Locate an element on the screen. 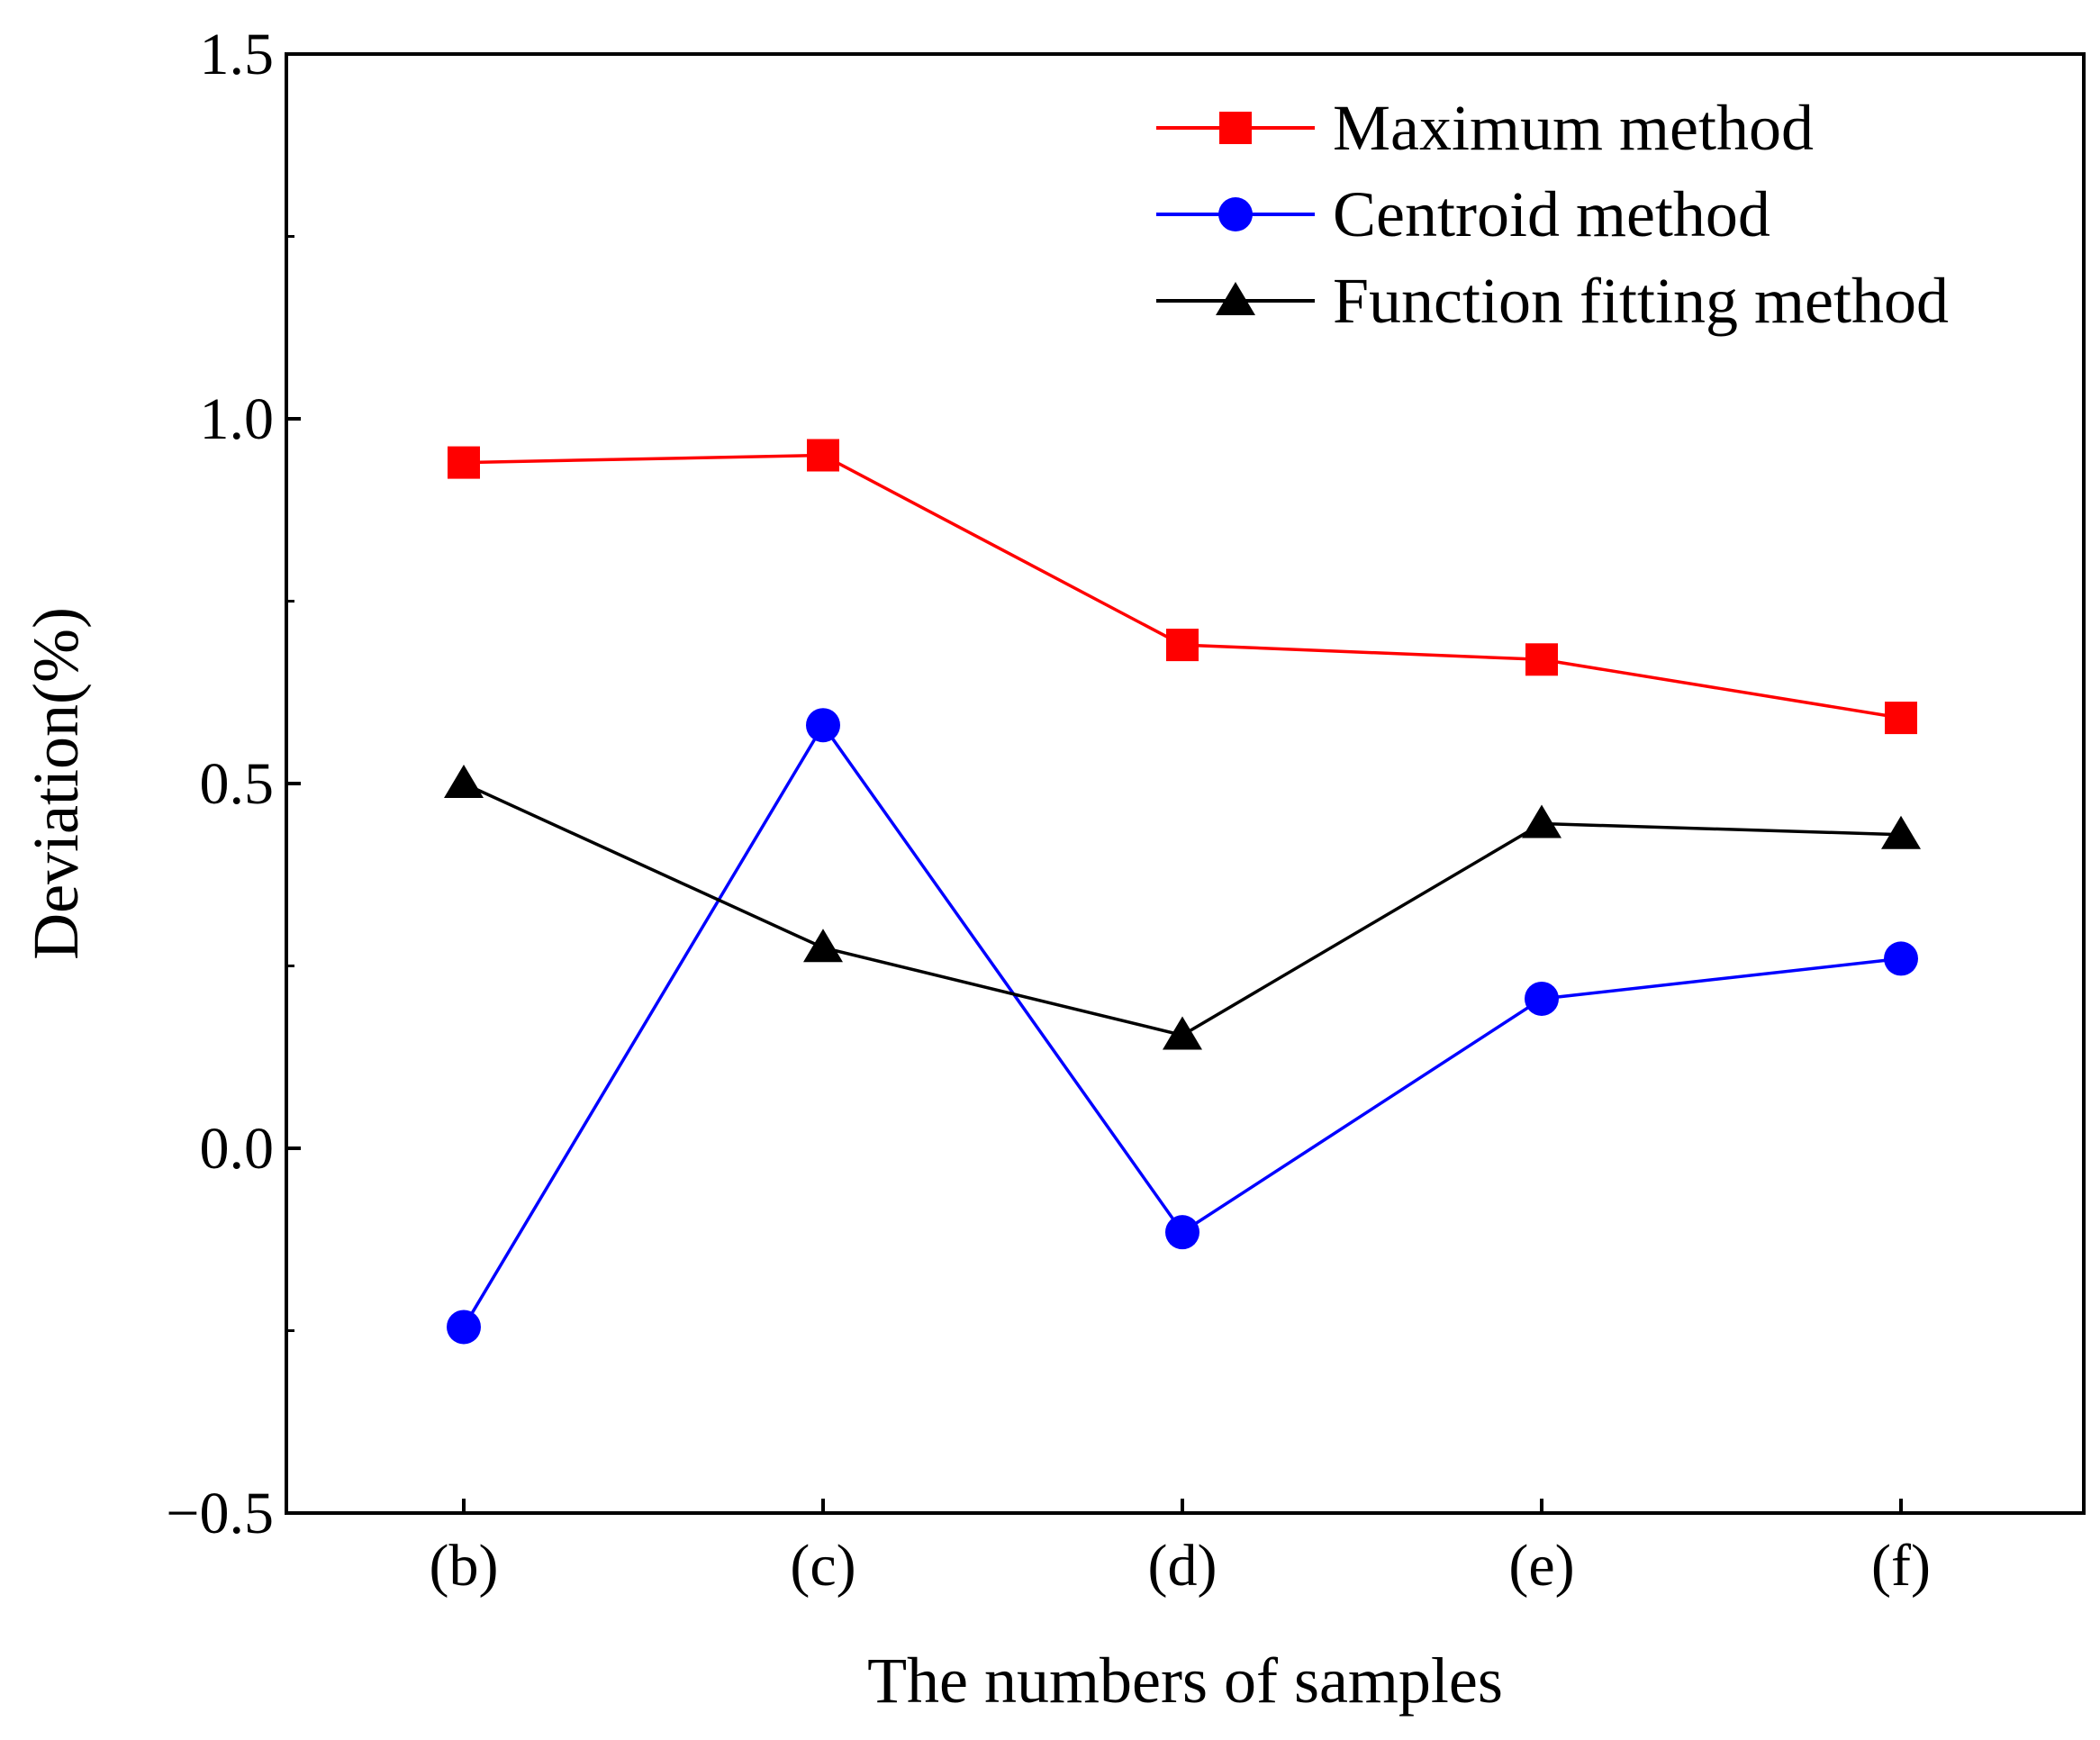  y-tick-label: 1.5 is located at coordinates (237, 55).